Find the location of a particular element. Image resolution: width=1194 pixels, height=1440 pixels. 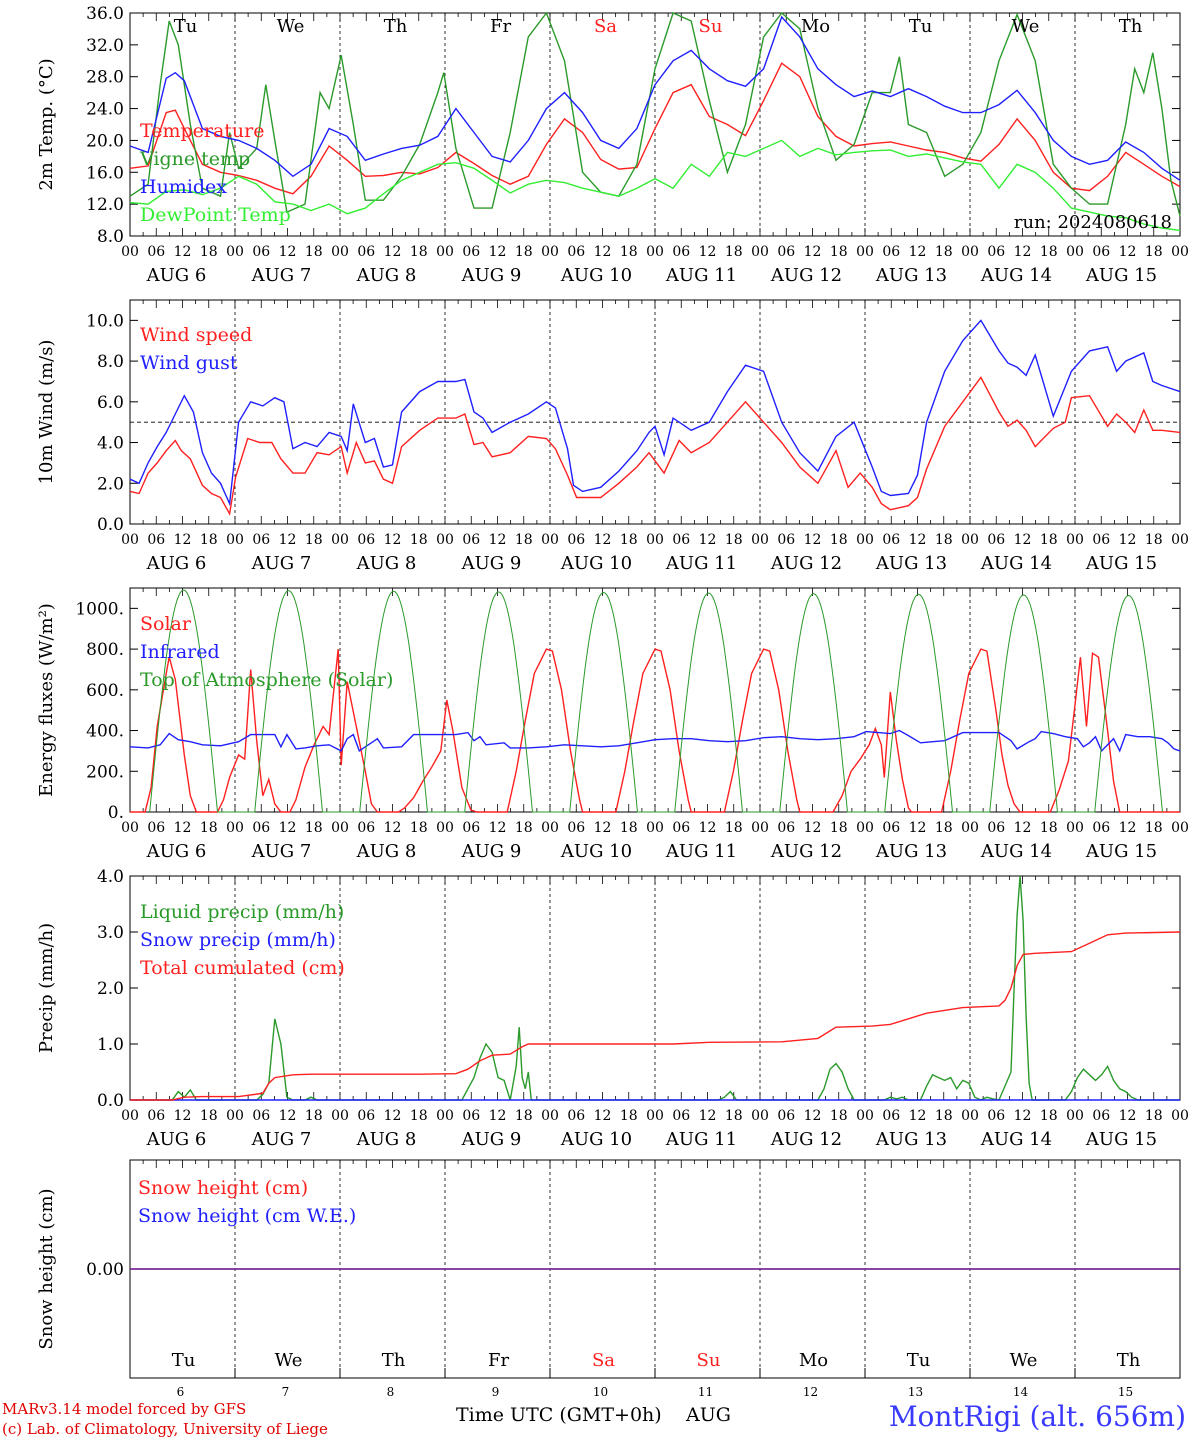

legend-entry: Total cumulated (cm) is located at coordinates (242, 968).